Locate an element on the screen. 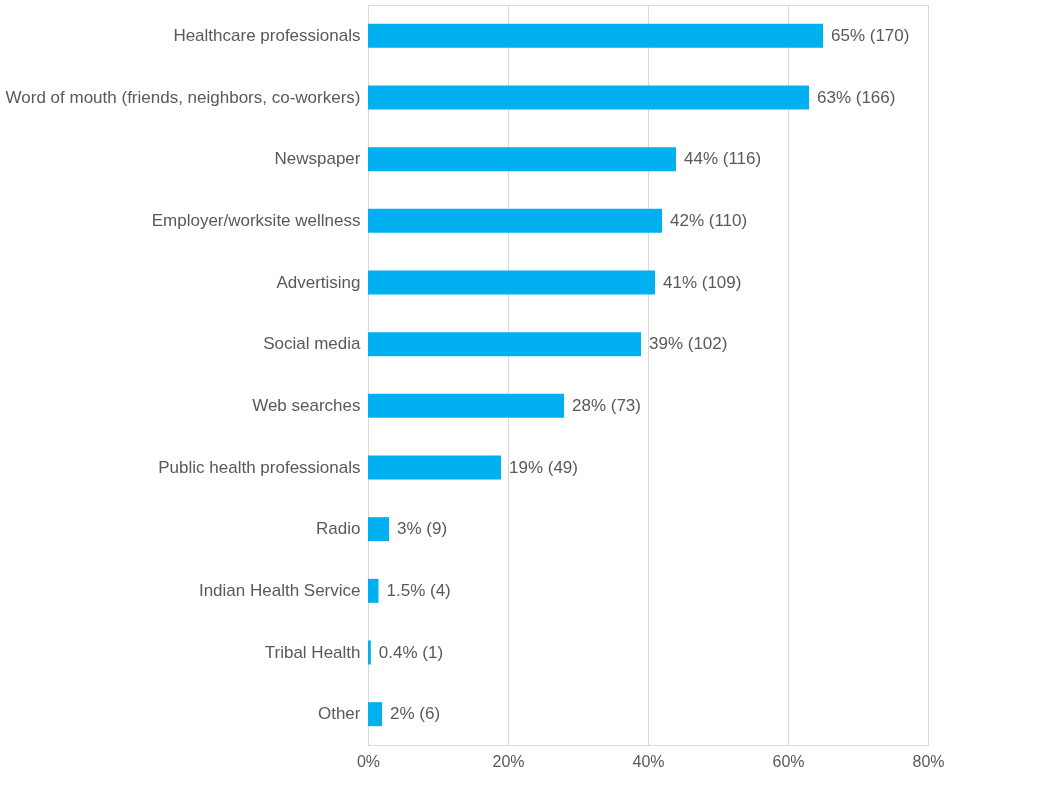  data-label: 3% (9) is located at coordinates (422, 529).